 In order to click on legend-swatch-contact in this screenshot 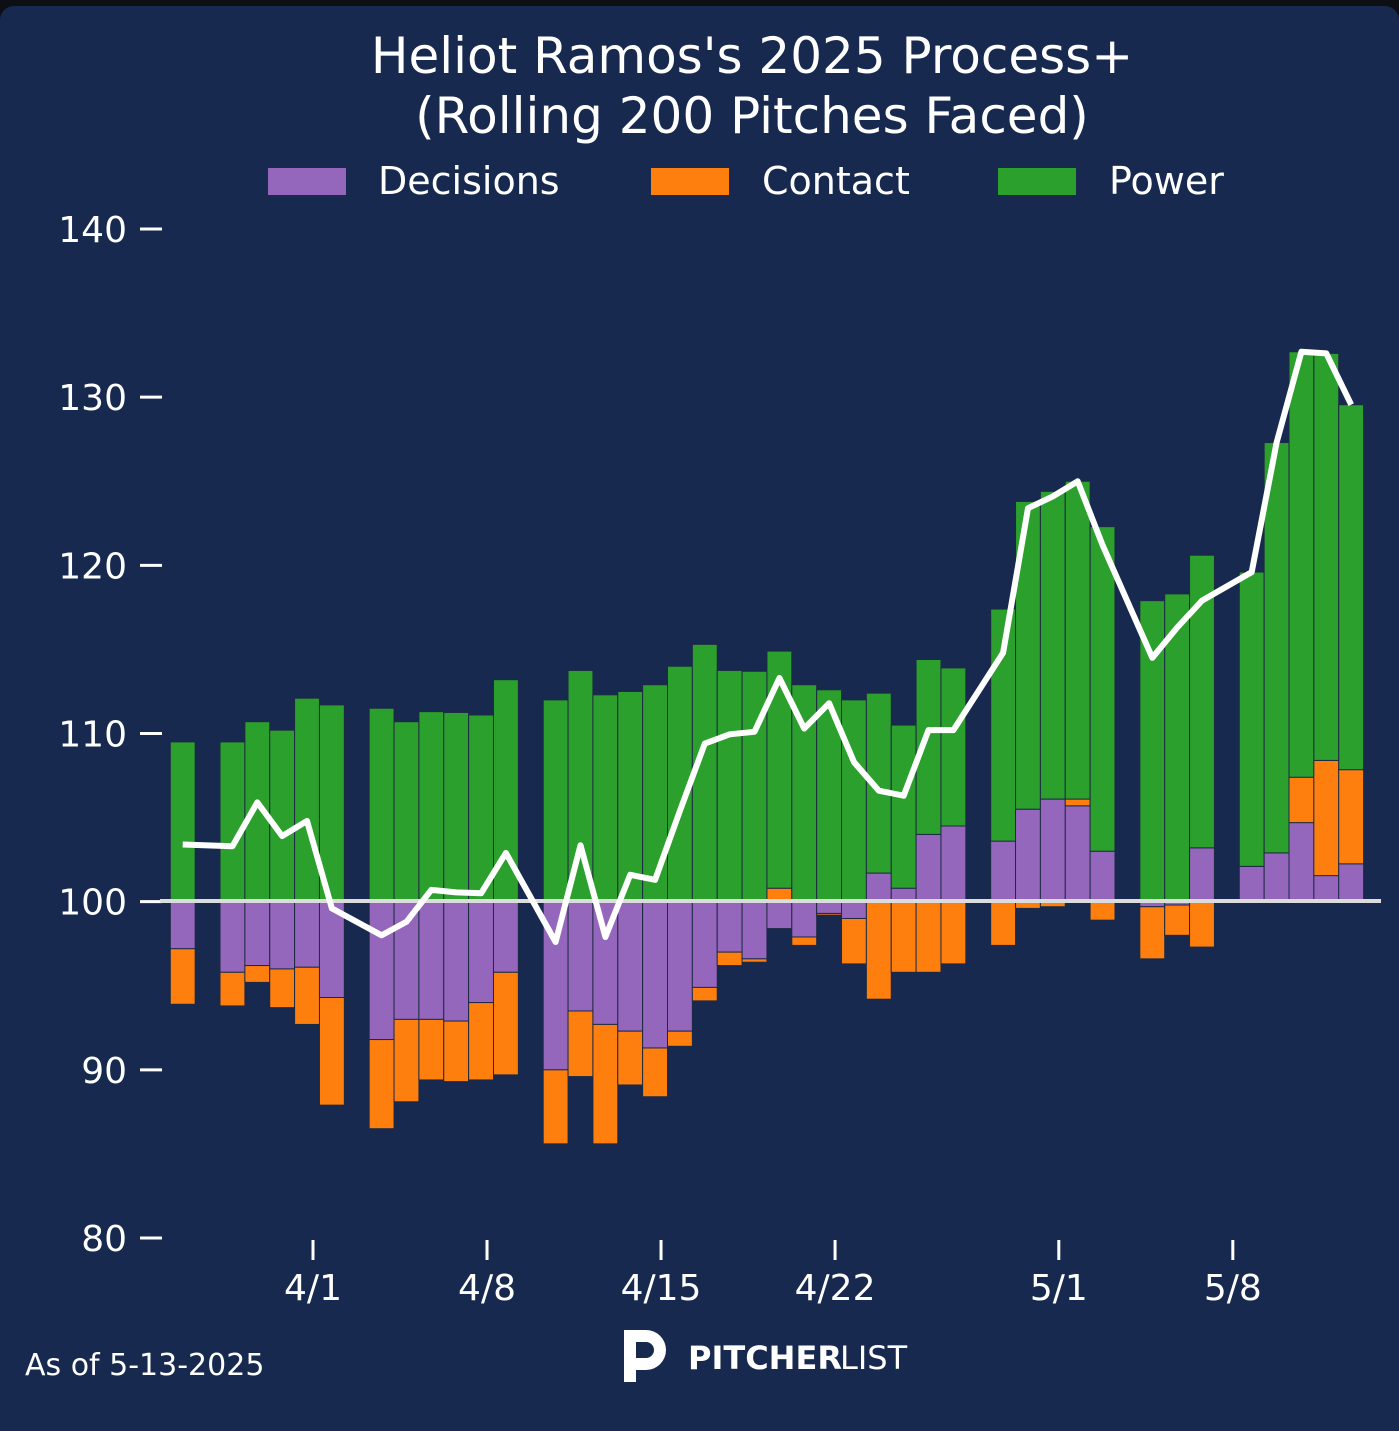, I will do `click(690, 181)`.